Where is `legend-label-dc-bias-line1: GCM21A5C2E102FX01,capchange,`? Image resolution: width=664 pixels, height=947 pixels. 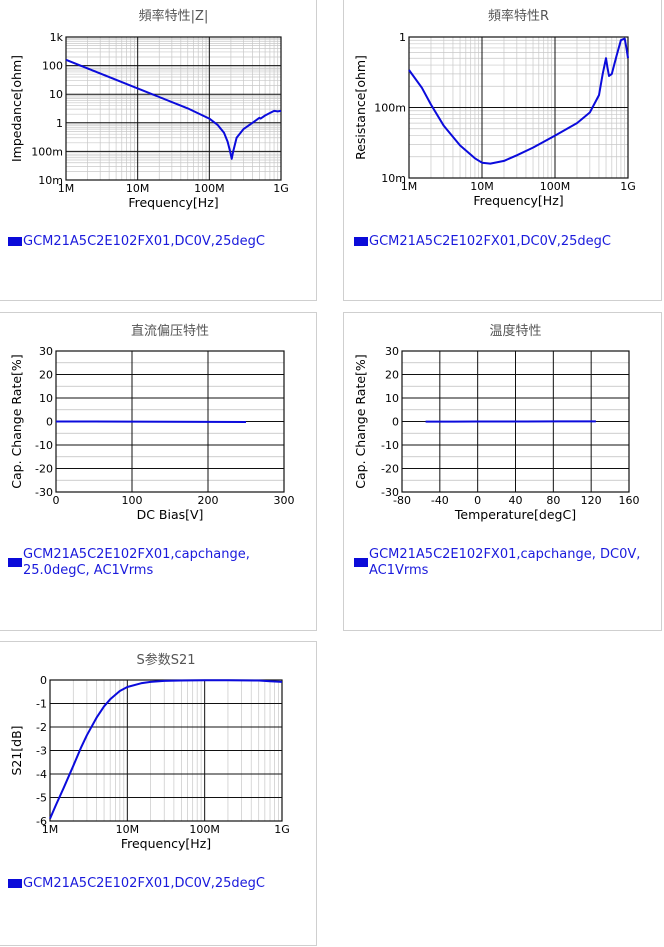 legend-label-dc-bias-line1: GCM21A5C2E102FX01,capchange, is located at coordinates (136, 555).